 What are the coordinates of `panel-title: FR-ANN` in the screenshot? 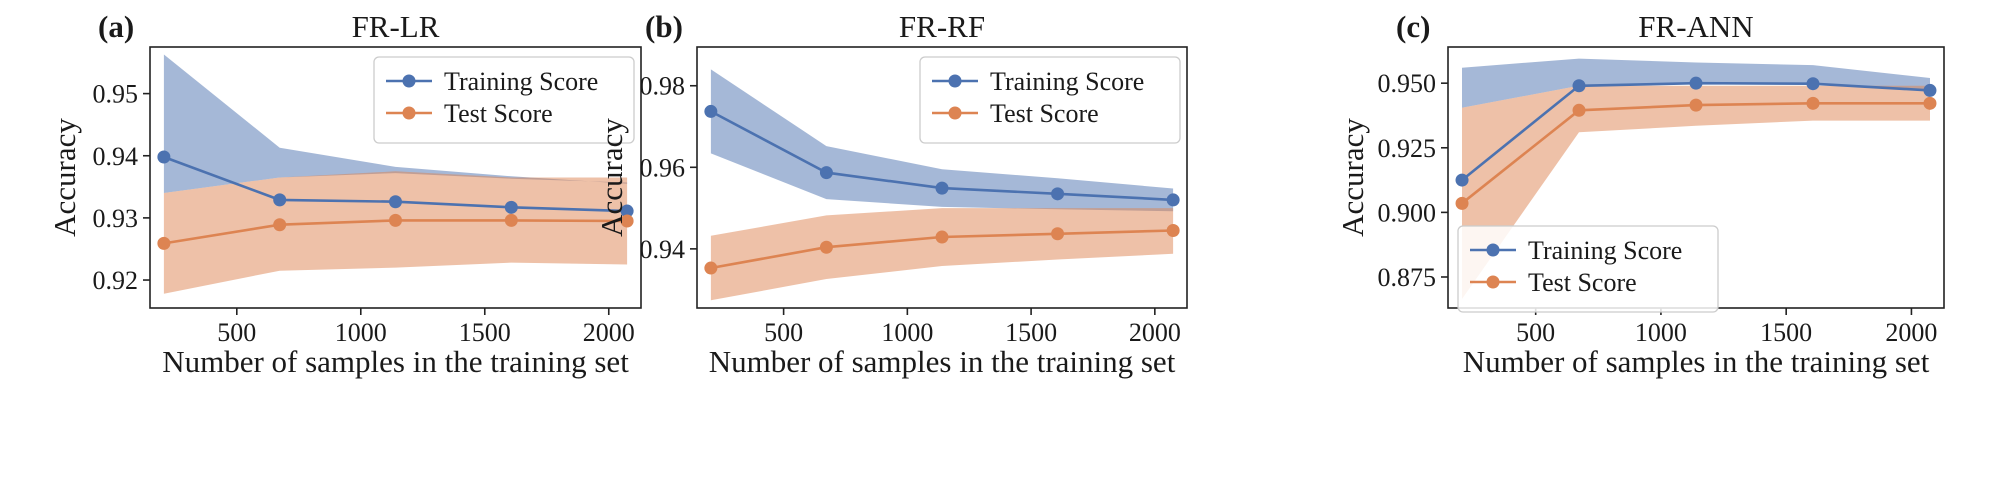 It's located at (1695, 26).